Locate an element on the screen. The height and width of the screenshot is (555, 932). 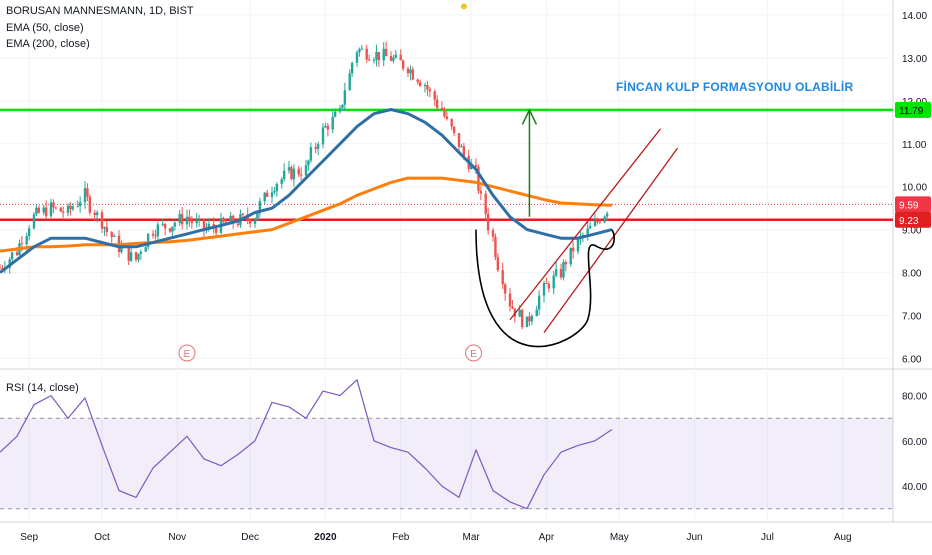
earnings-marker is located at coordinates (187, 353).